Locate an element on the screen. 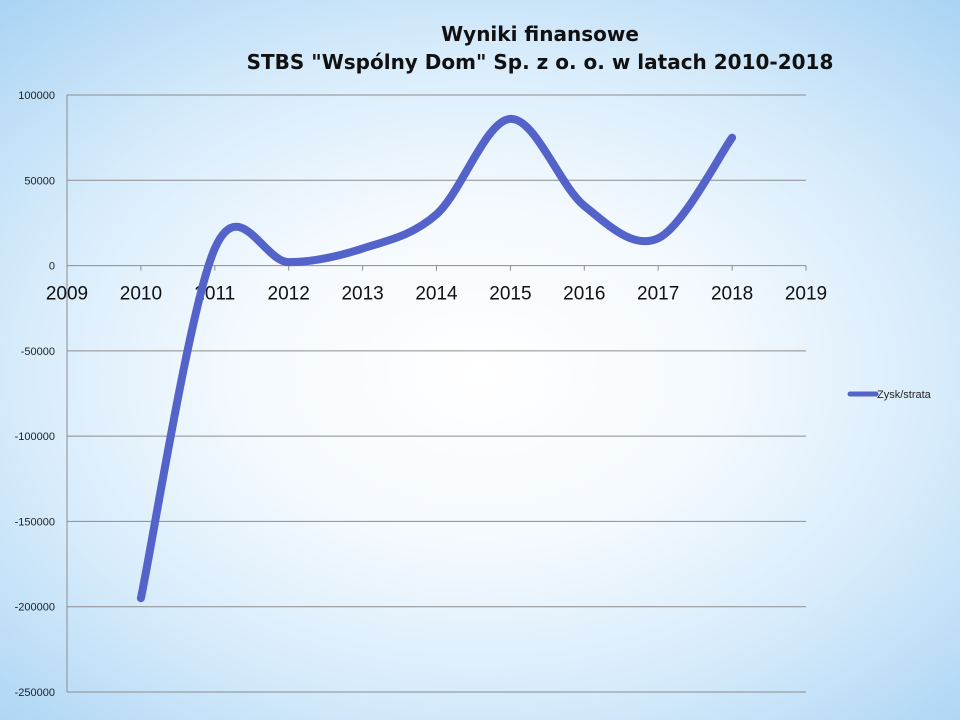 The width and height of the screenshot is (960, 720). y-tick-label: -50000 is located at coordinates (38, 352).